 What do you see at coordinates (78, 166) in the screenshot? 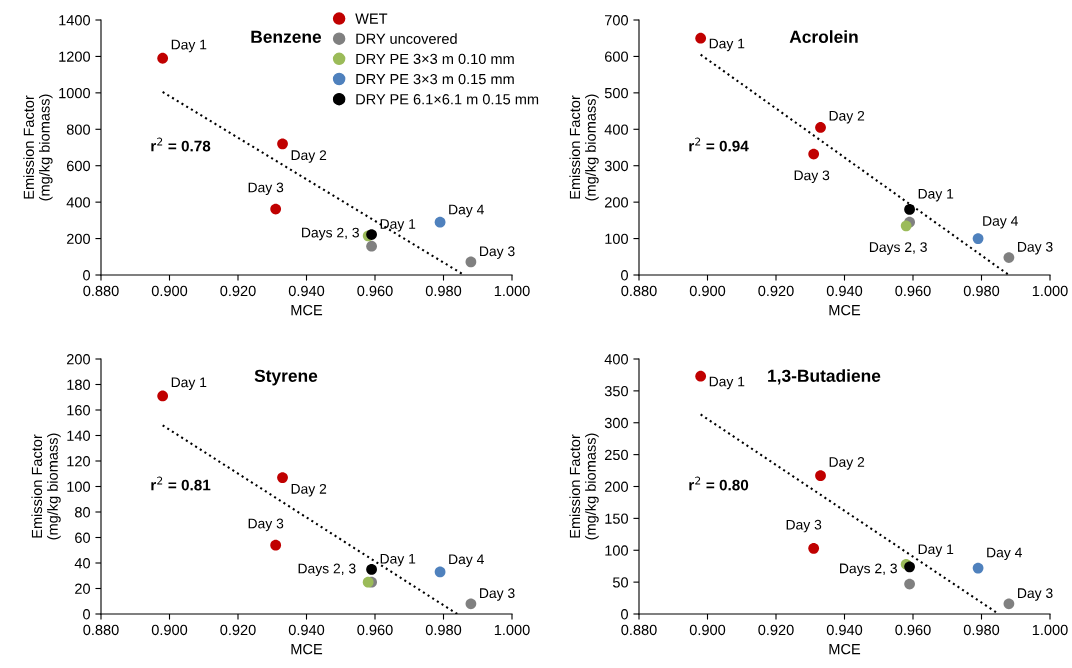
I see `y-tick-label: 600` at bounding box center [78, 166].